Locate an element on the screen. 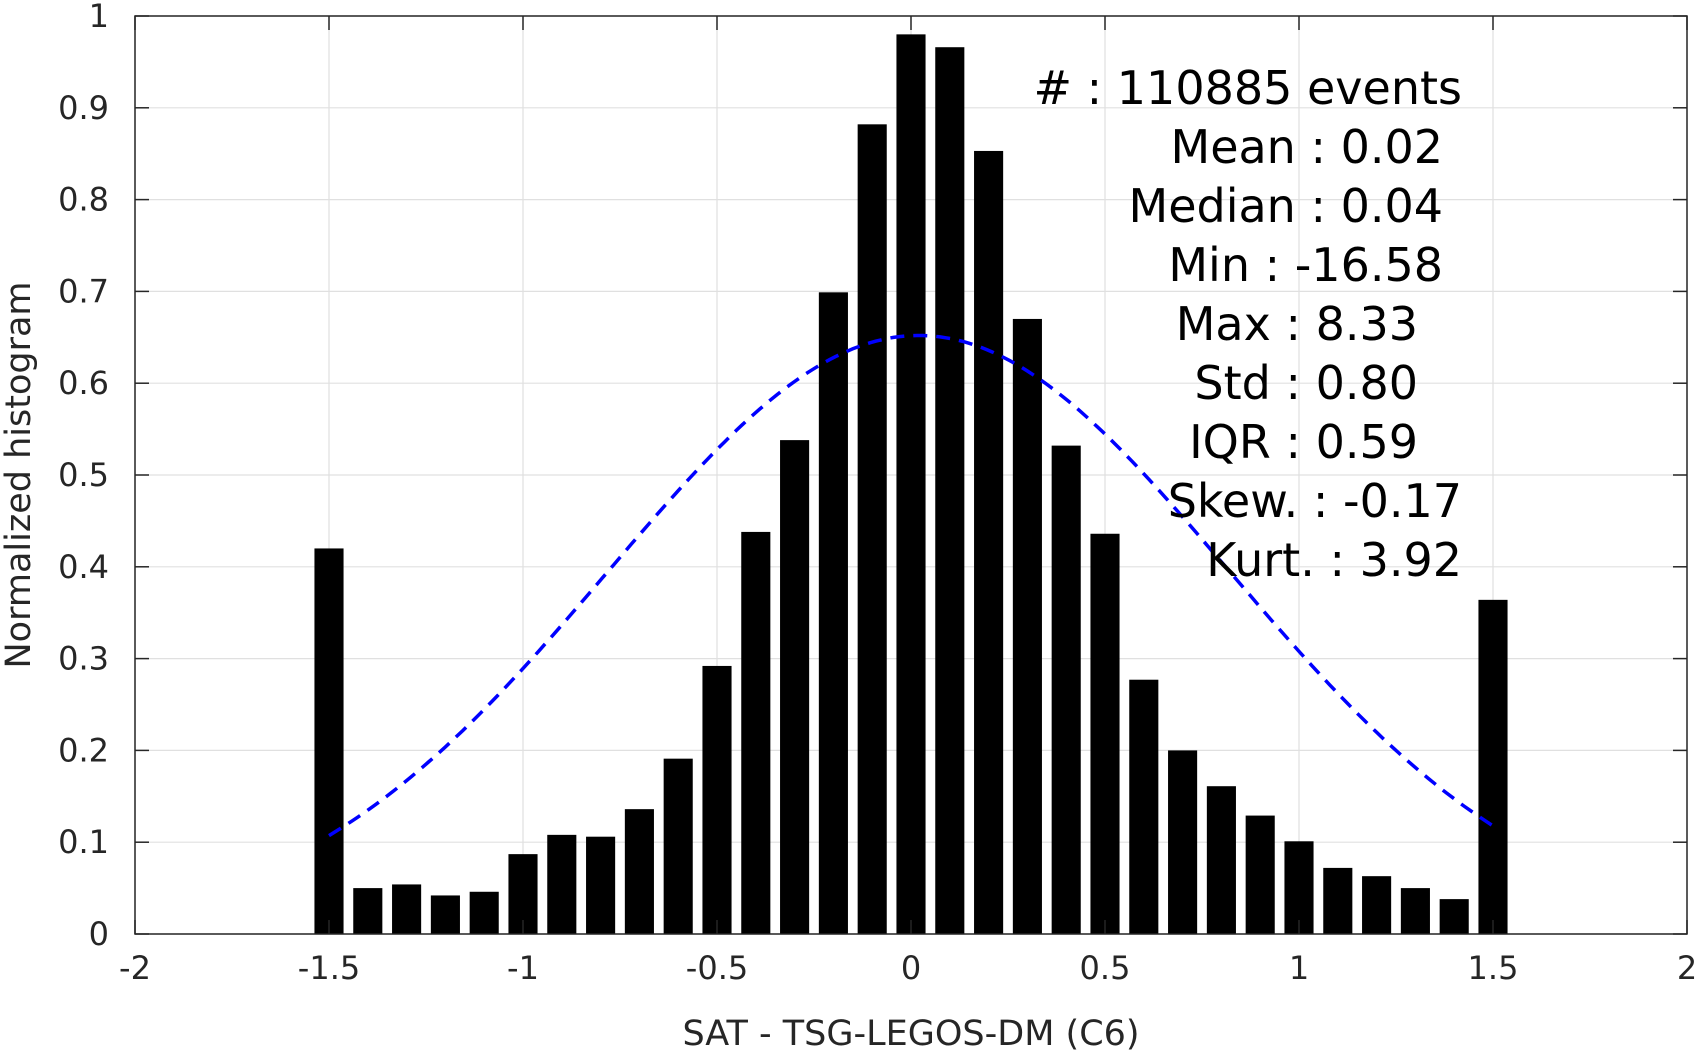 The width and height of the screenshot is (1703, 1053). x-tick-label: -2 is located at coordinates (135, 968).